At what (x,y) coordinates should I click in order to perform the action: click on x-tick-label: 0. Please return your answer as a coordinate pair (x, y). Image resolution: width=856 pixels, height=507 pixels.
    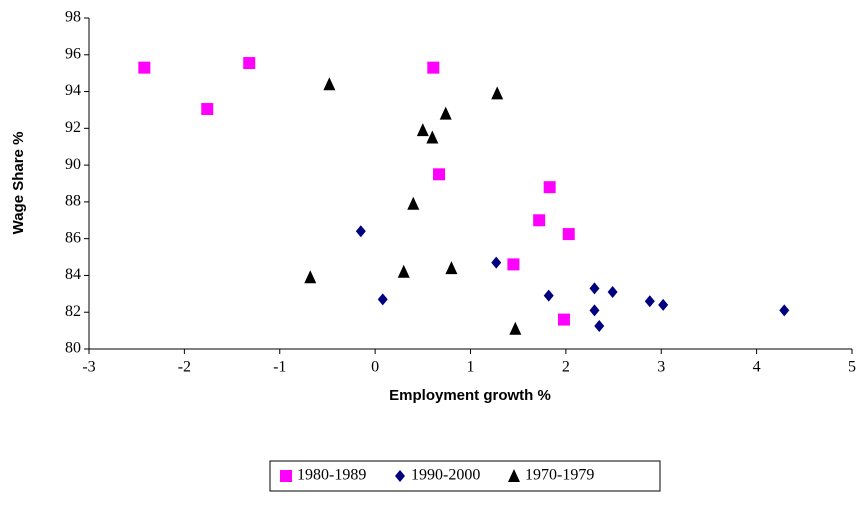
    Looking at the image, I should click on (375, 367).